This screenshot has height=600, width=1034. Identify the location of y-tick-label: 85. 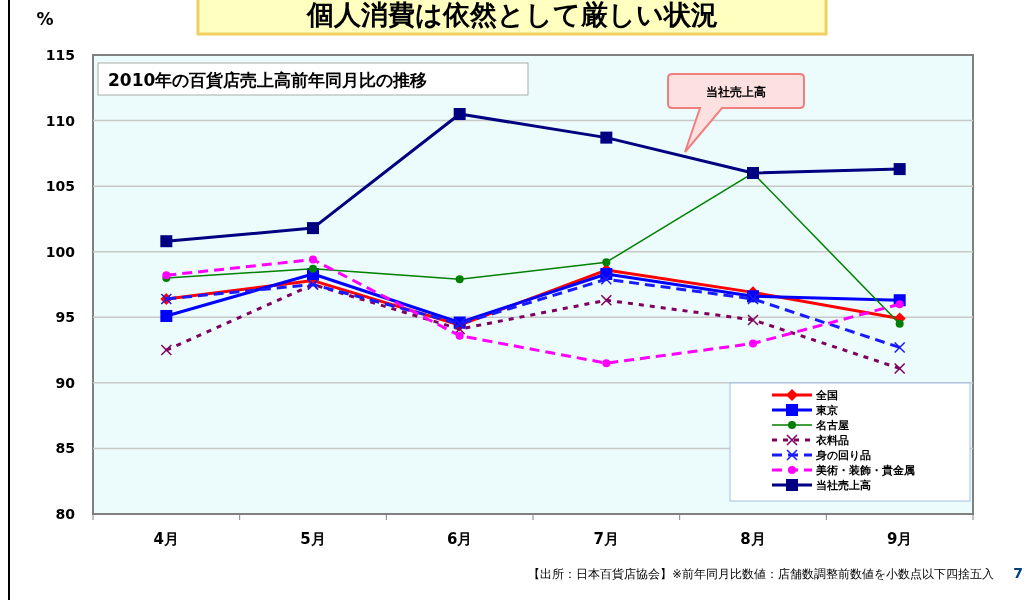
(65, 448).